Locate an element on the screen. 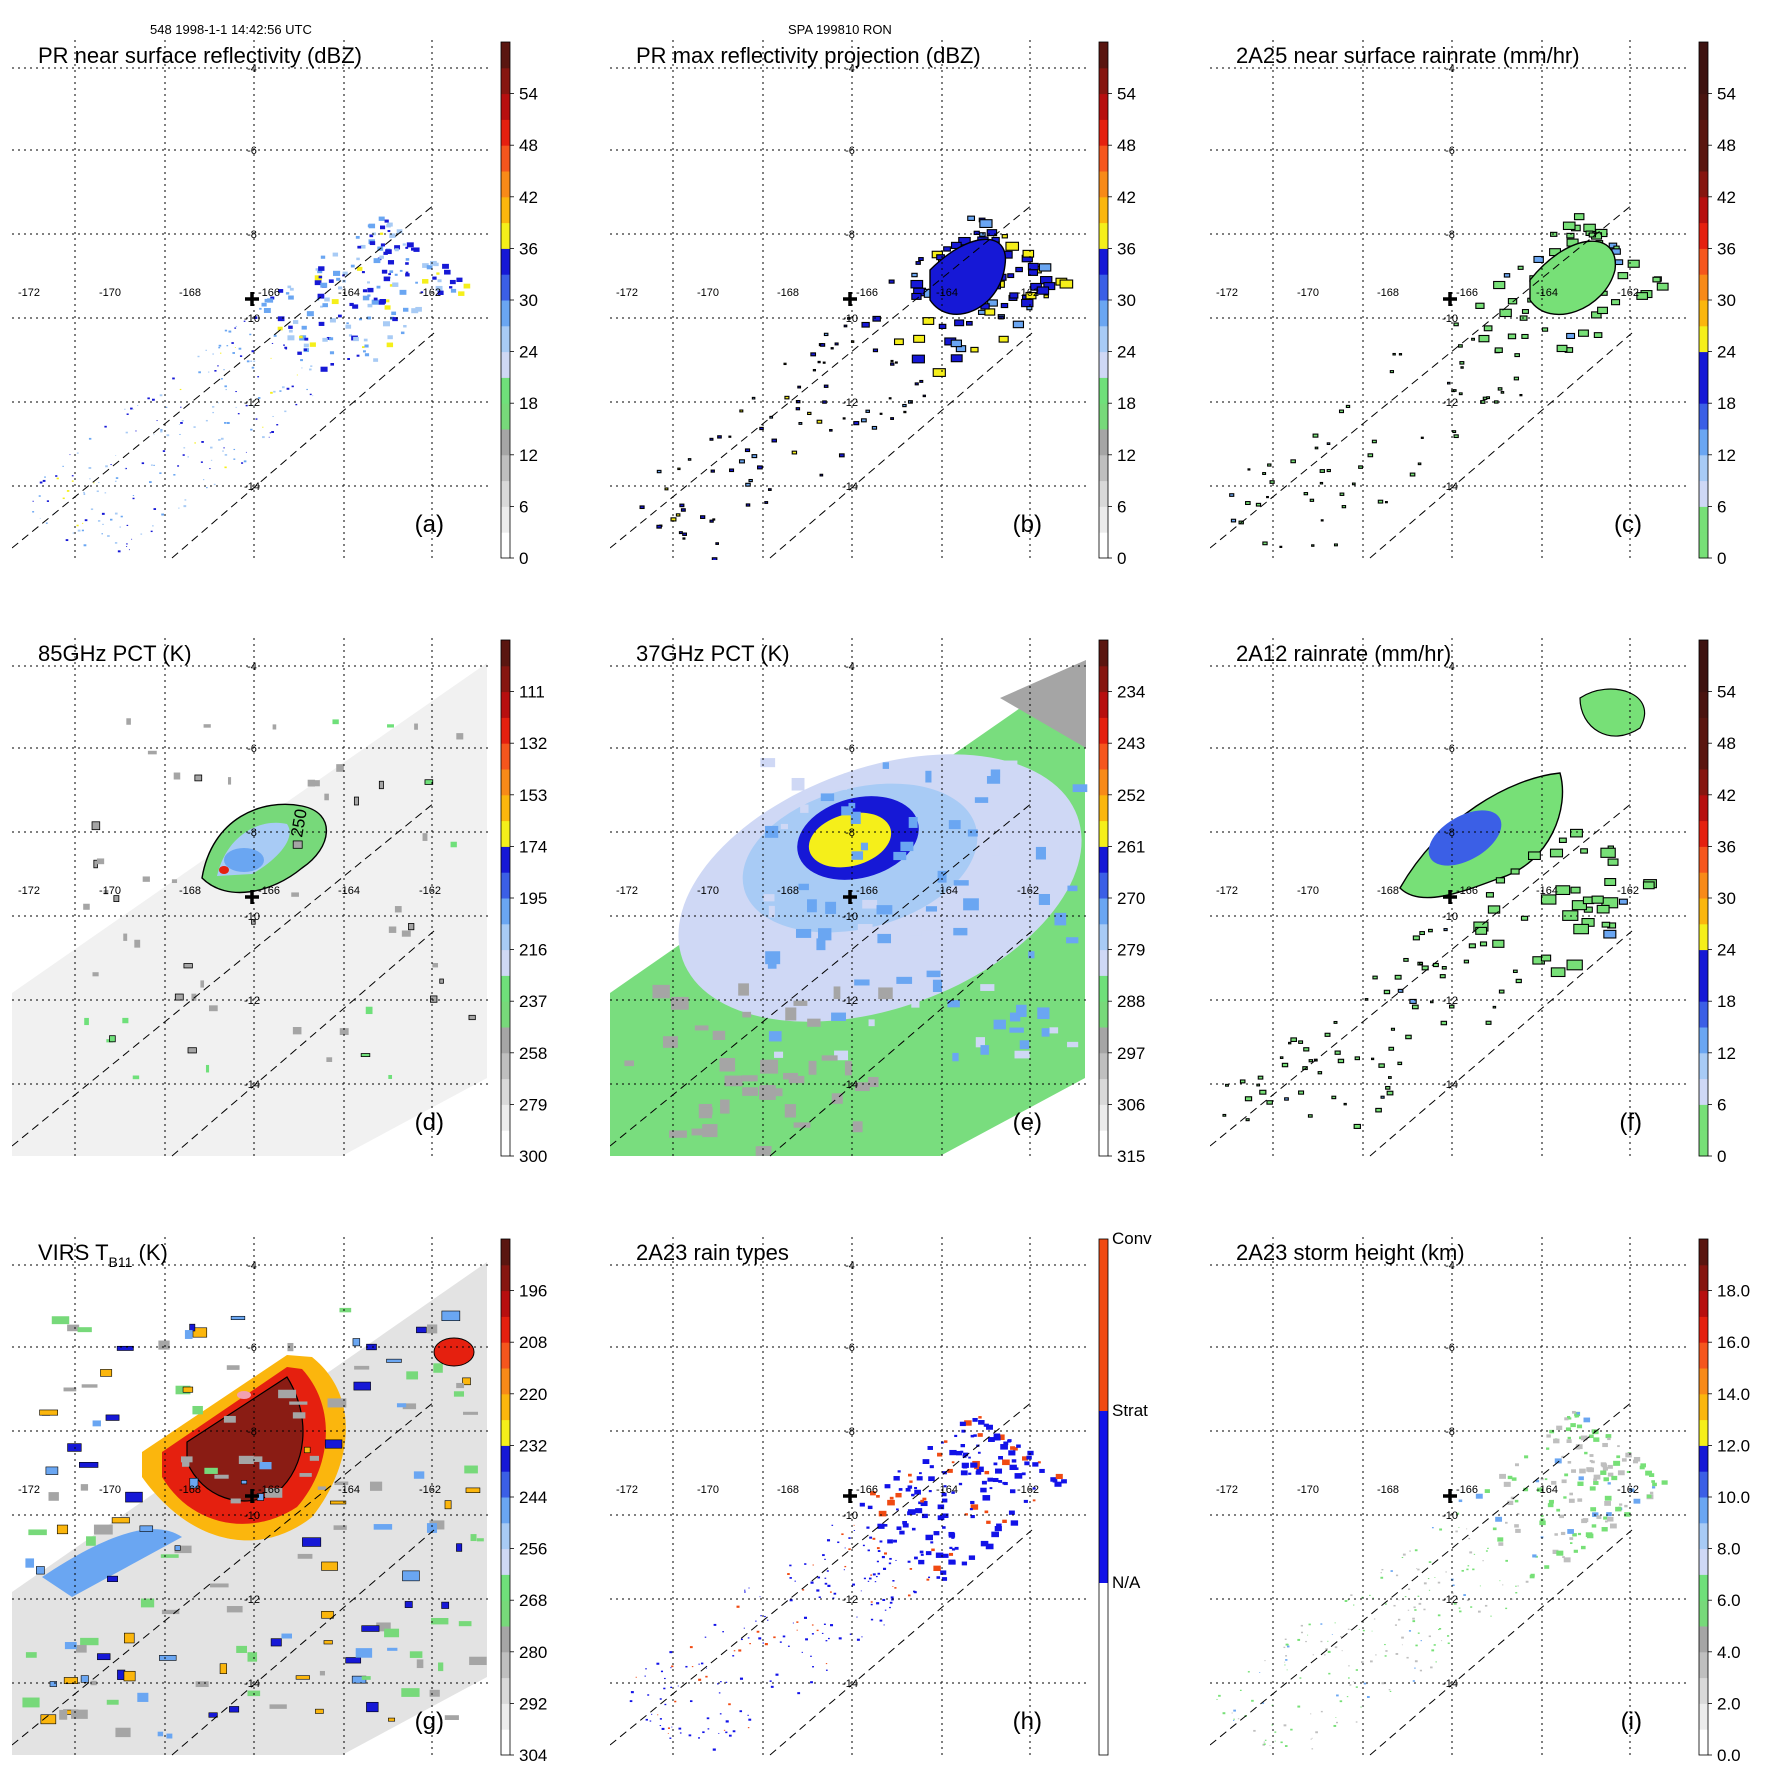  colorbar-tick-label: 0 is located at coordinates (1121, 558).